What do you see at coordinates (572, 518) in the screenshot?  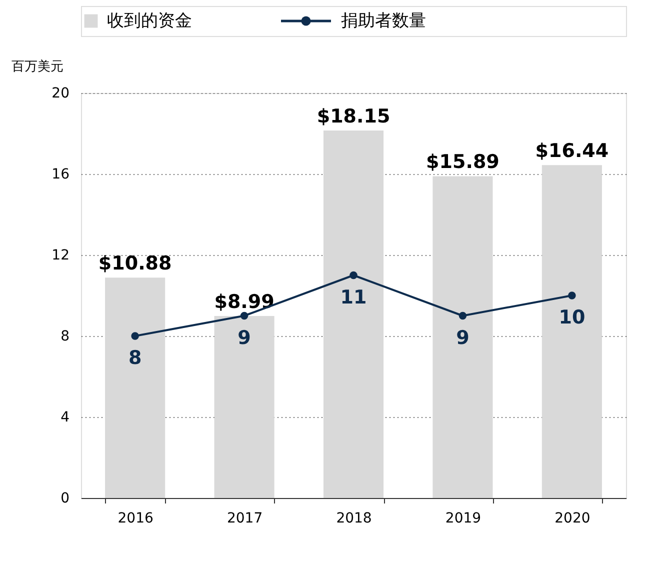 I see `x-tick-label: 2020` at bounding box center [572, 518].